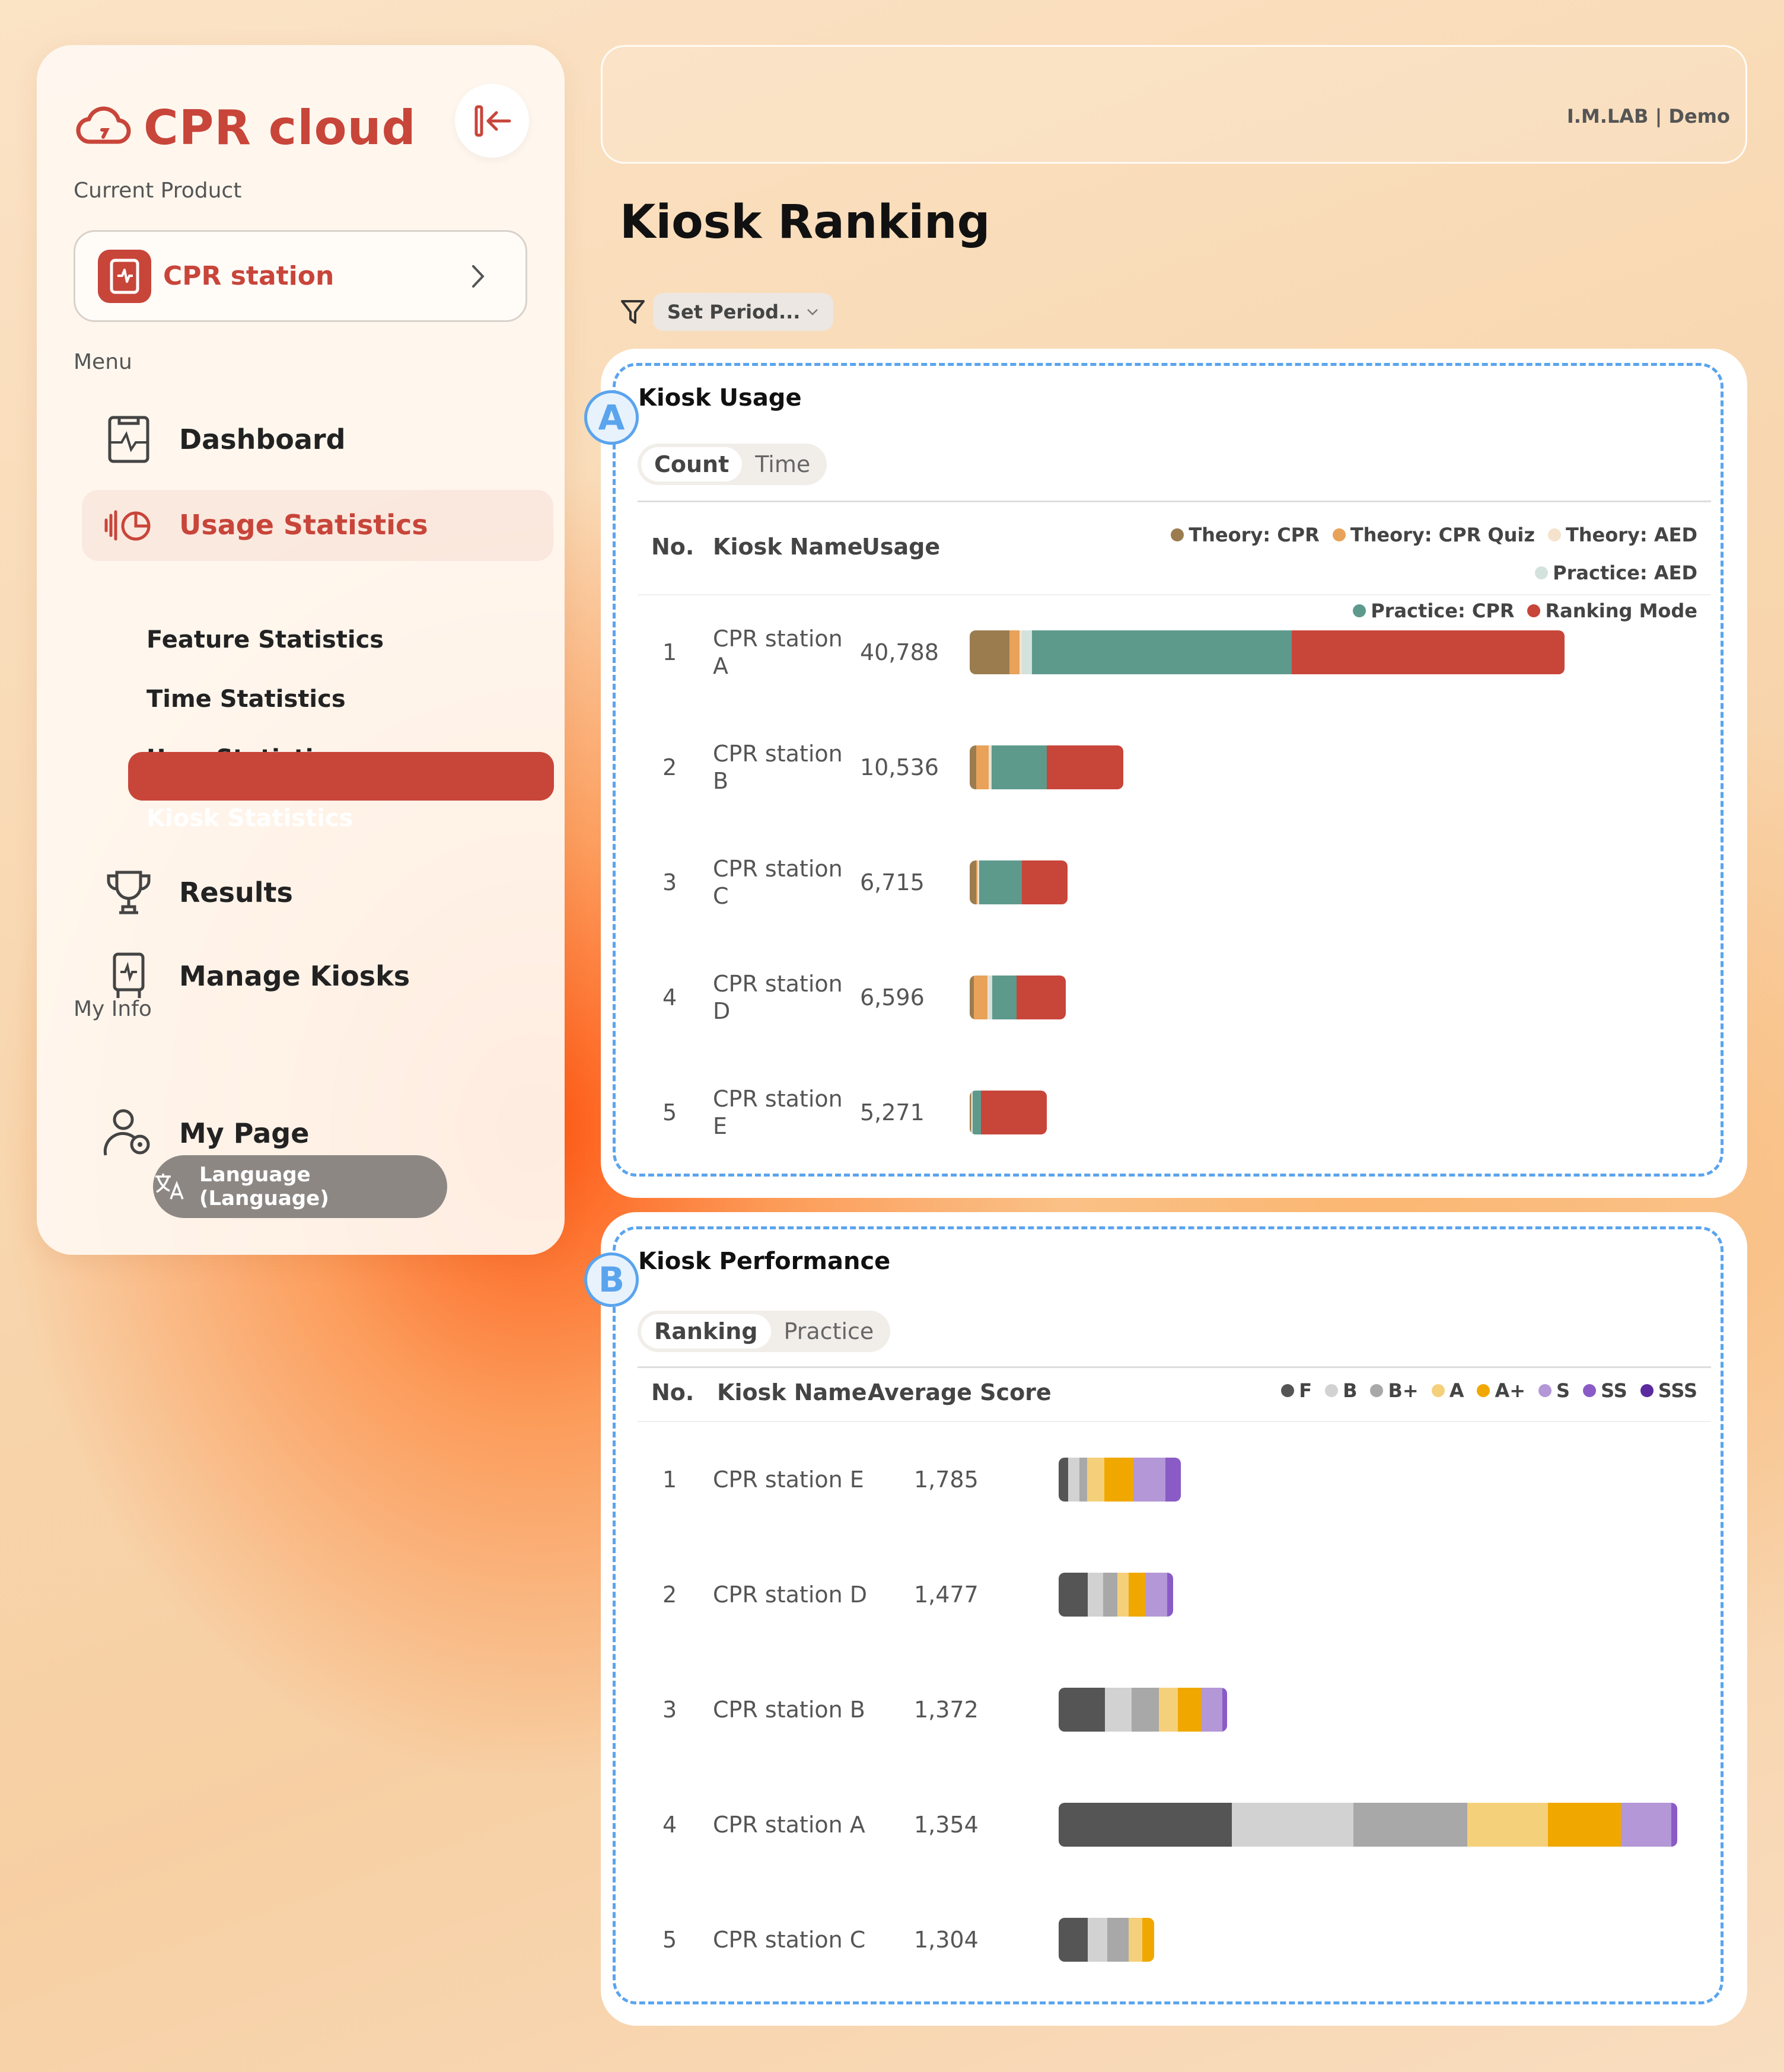 The height and width of the screenshot is (2072, 1784). Describe the element at coordinates (1616, 573) in the screenshot. I see `usage-legend-practice-aed: Practice: AED` at that location.